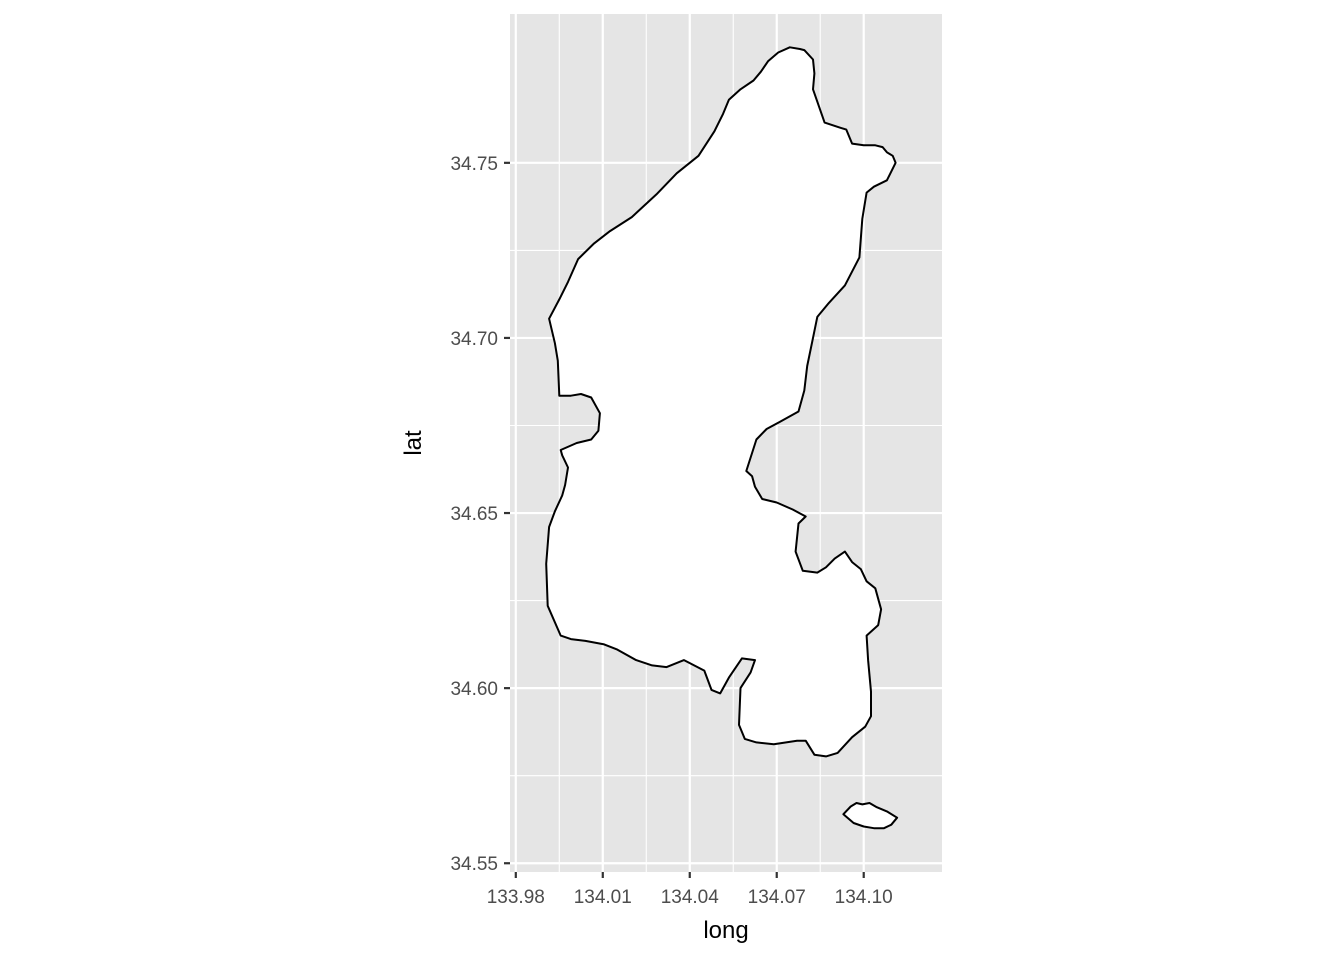 This screenshot has width=1344, height=960. What do you see at coordinates (413, 443) in the screenshot?
I see `y-axis-title: lat` at bounding box center [413, 443].